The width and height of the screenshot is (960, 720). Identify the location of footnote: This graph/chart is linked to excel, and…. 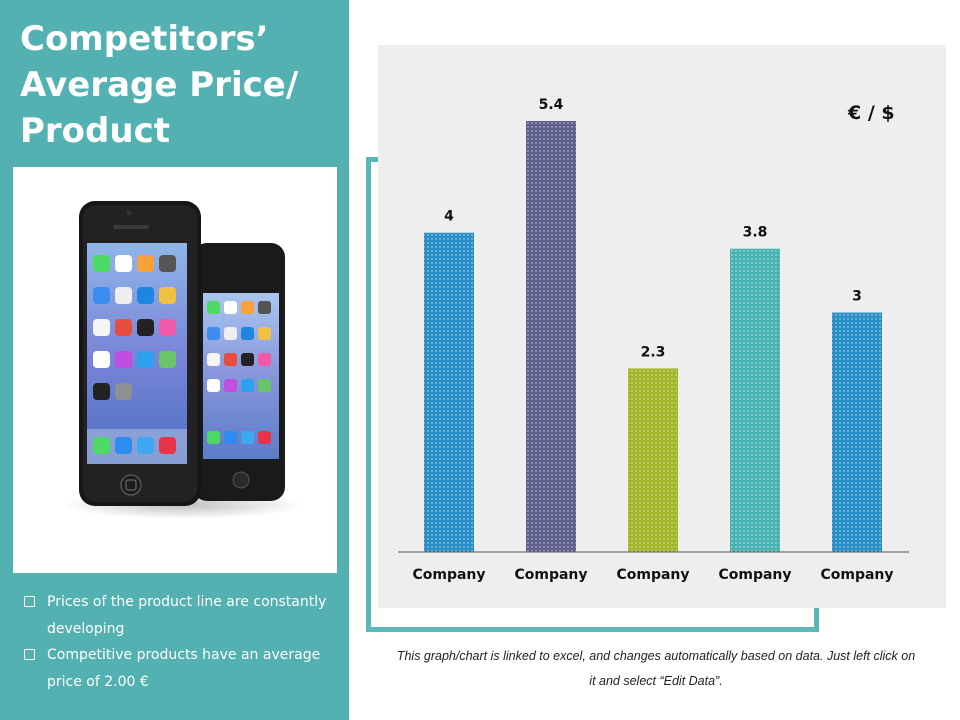
(656, 668).